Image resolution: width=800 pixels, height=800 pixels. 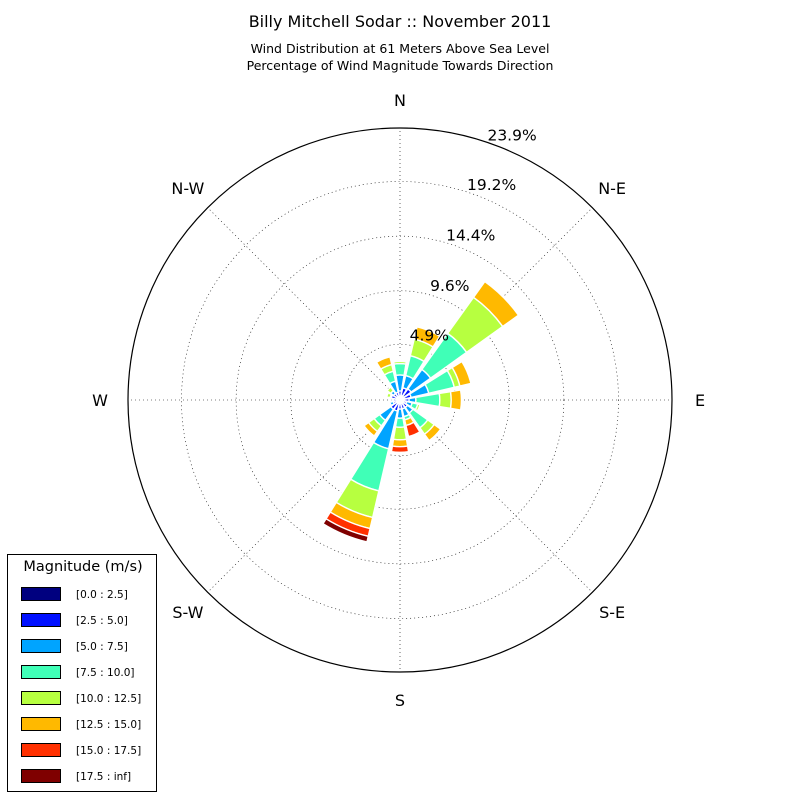 I want to click on wind-rose-bars, so click(x=421, y=411).